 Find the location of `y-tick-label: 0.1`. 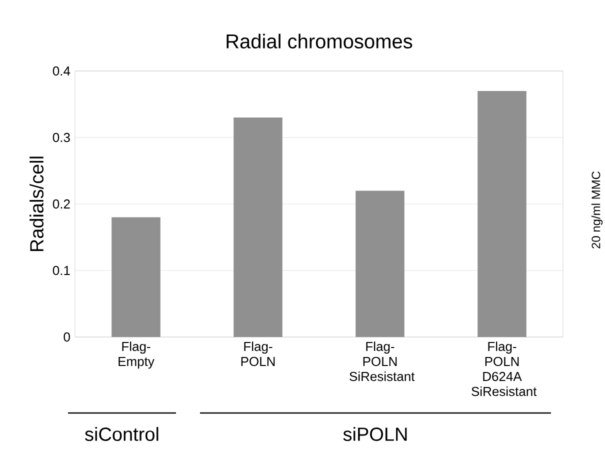

y-tick-label: 0.1 is located at coordinates (61, 271).